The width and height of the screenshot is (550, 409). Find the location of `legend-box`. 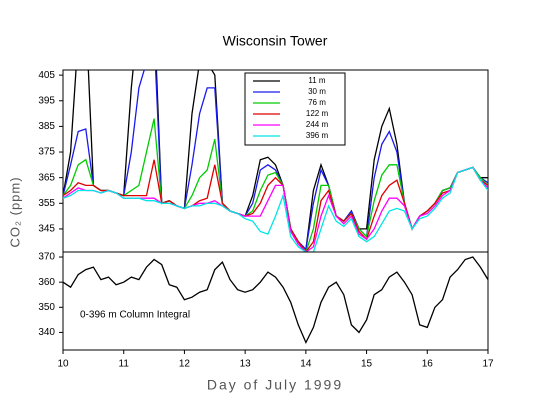

legend-box is located at coordinates (295, 109).